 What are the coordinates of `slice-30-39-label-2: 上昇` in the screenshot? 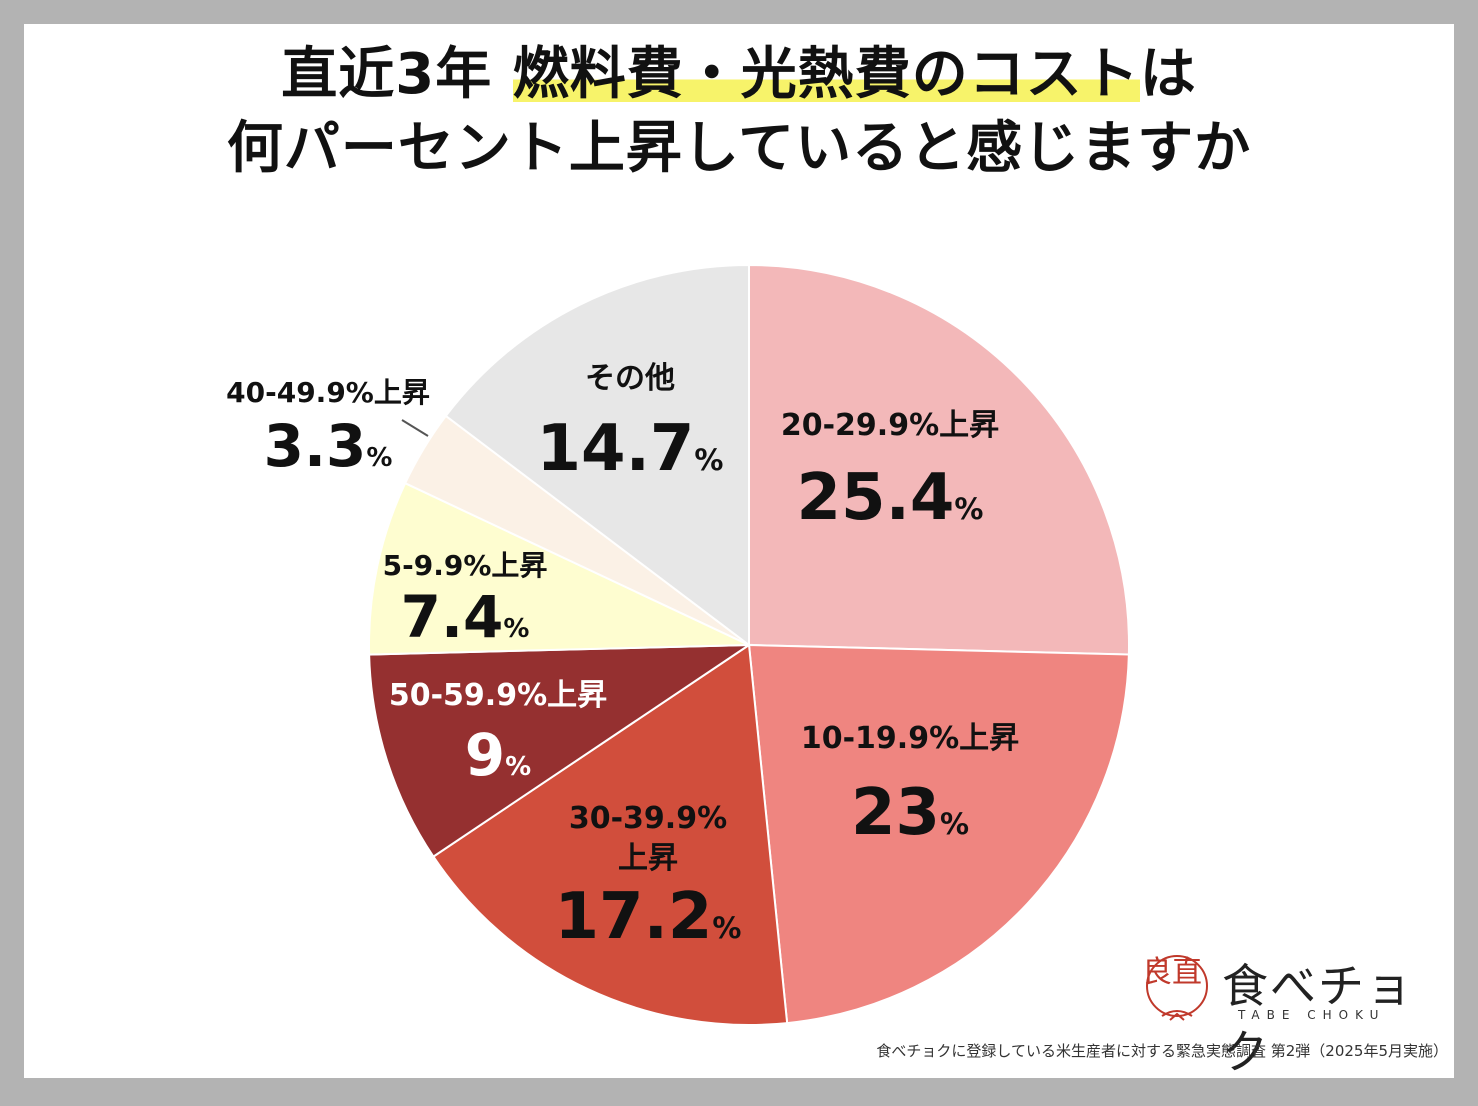 It's located at (648, 858).